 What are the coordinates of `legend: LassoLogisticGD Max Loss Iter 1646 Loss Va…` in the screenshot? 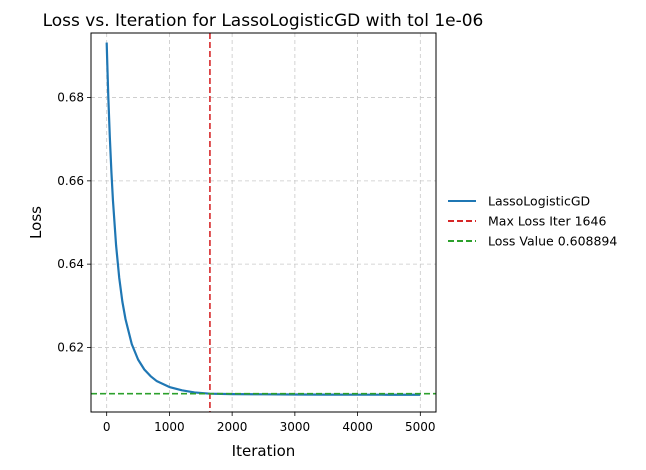 It's located at (532, 221).